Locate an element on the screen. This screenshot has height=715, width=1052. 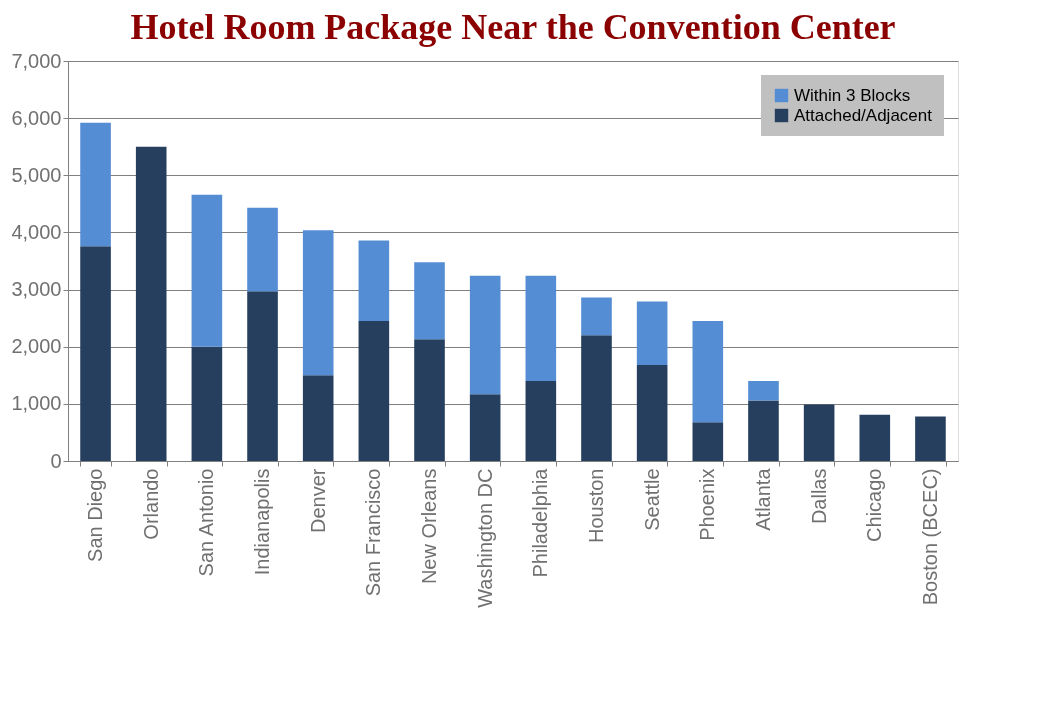
legend-label: Within 3 Blocks is located at coordinates (852, 95).